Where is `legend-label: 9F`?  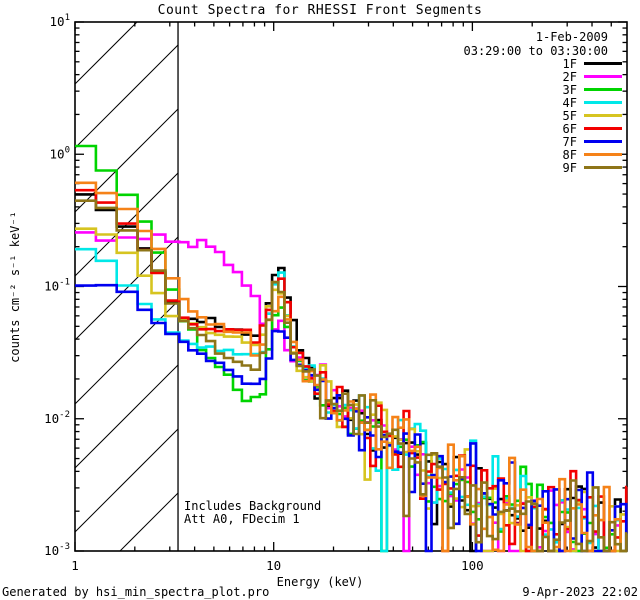 legend-label: 9F is located at coordinates (569, 167).